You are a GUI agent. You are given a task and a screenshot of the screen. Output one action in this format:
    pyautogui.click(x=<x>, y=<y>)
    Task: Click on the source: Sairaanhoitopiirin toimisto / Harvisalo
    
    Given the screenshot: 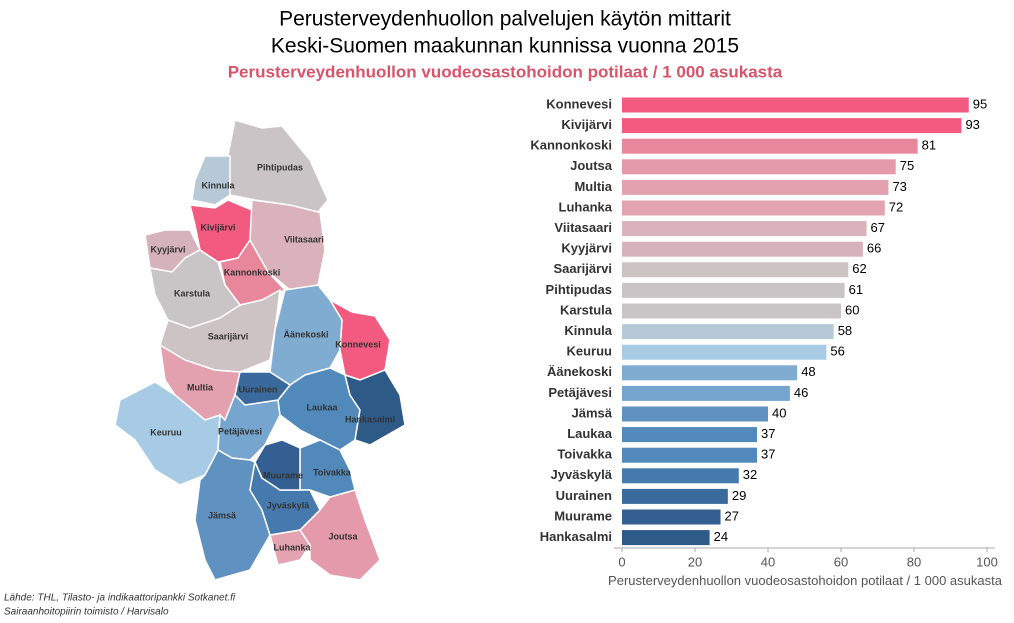 What is the action you would take?
    pyautogui.click(x=86, y=612)
    